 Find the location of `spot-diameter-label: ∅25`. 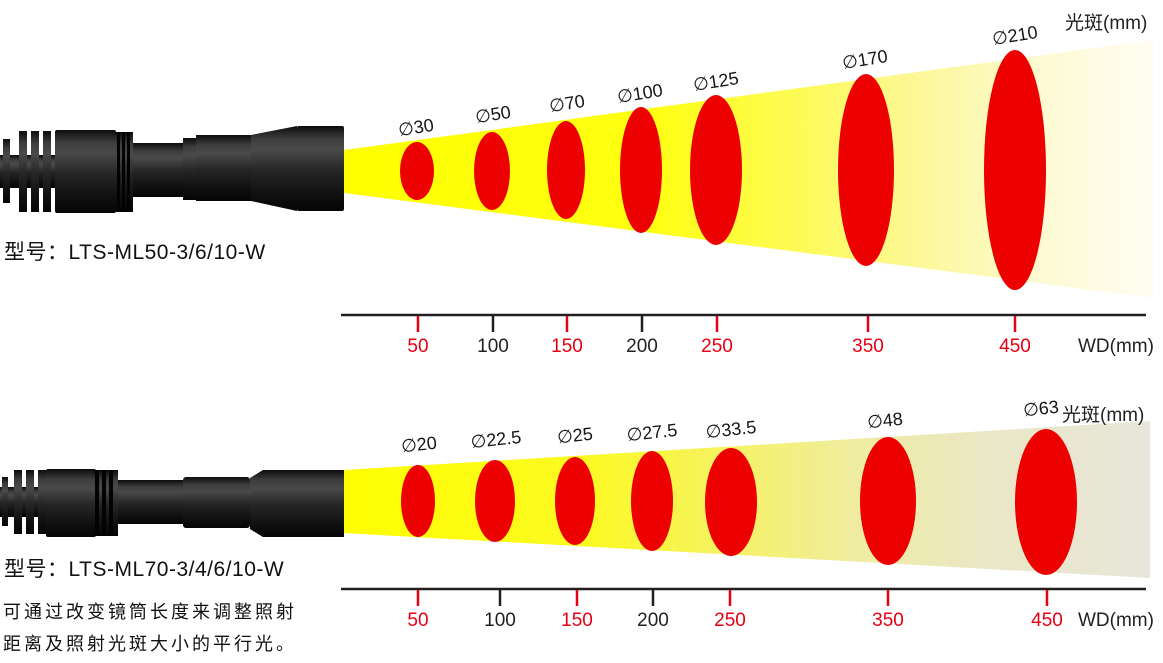

spot-diameter-label: ∅25 is located at coordinates (575, 435).